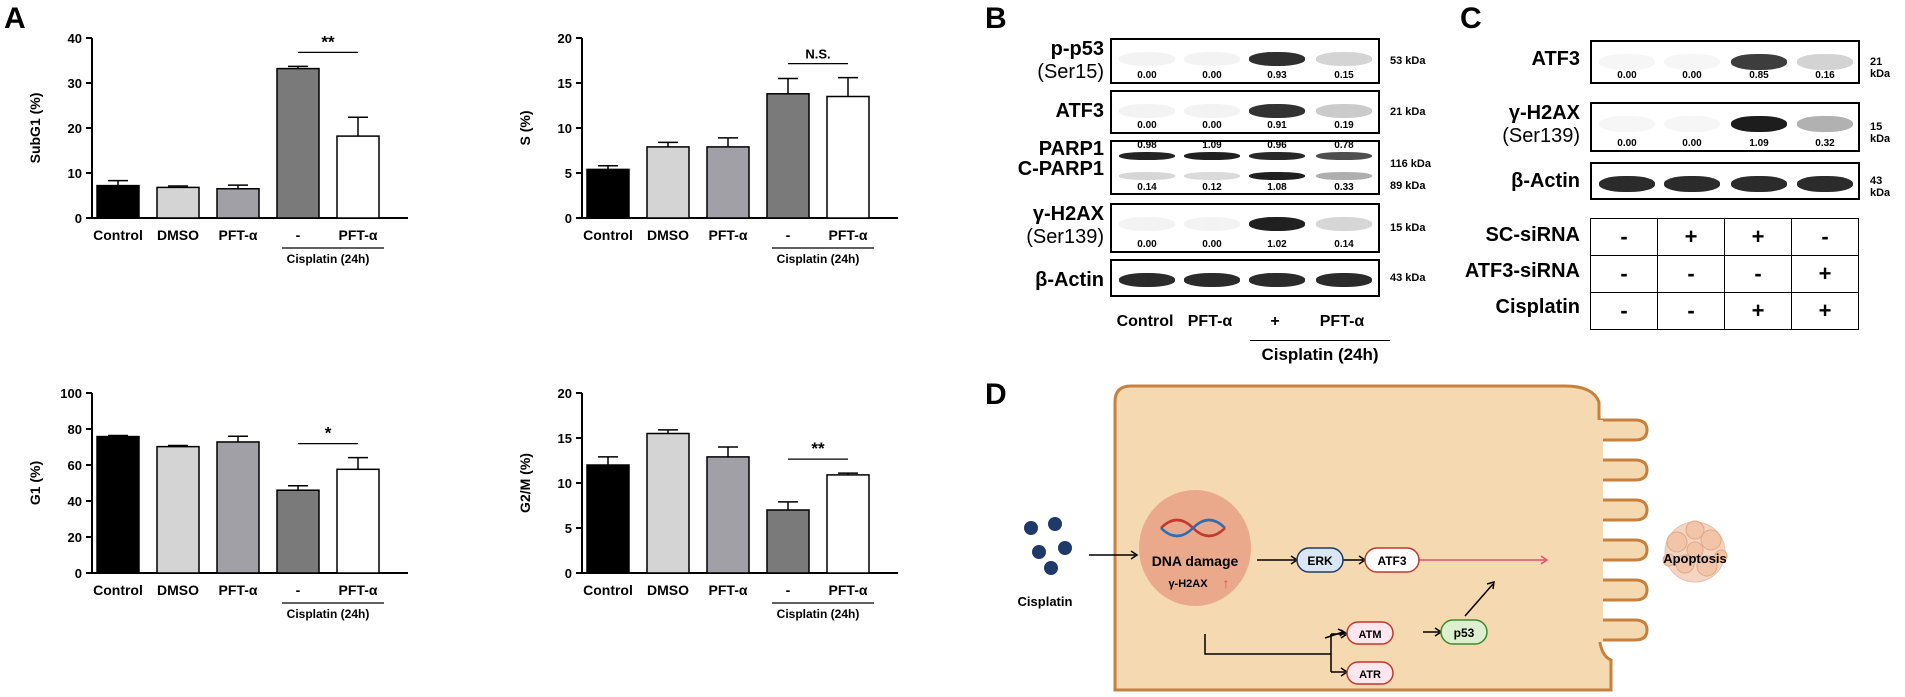  Describe the element at coordinates (1545, 181) in the screenshot. I see `blot-row-label: β-Actin` at that location.